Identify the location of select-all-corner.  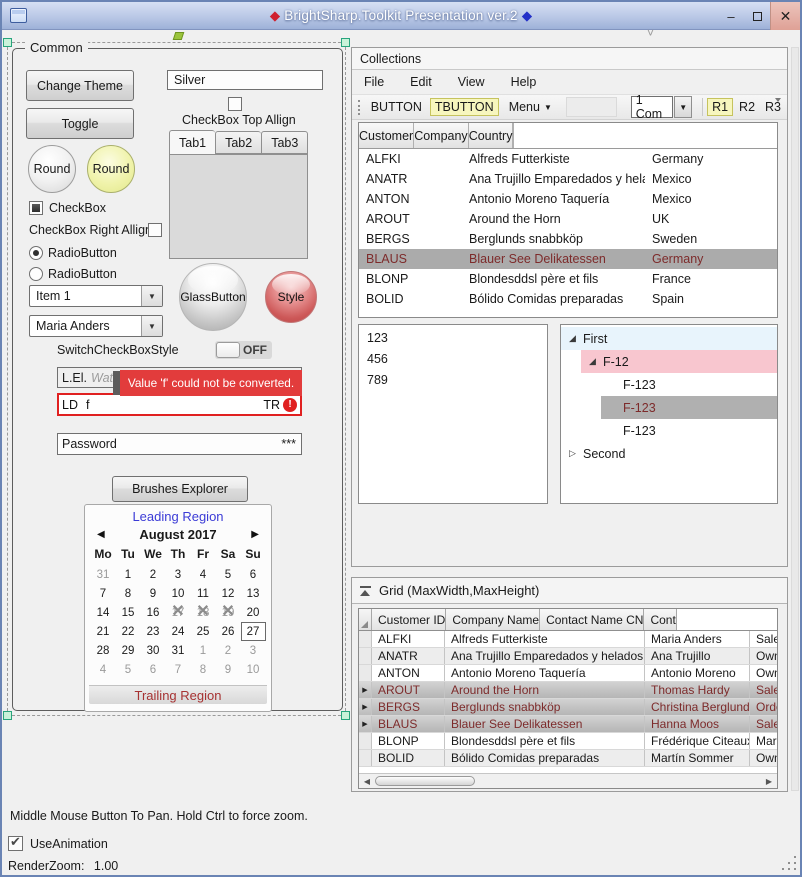
(365, 619).